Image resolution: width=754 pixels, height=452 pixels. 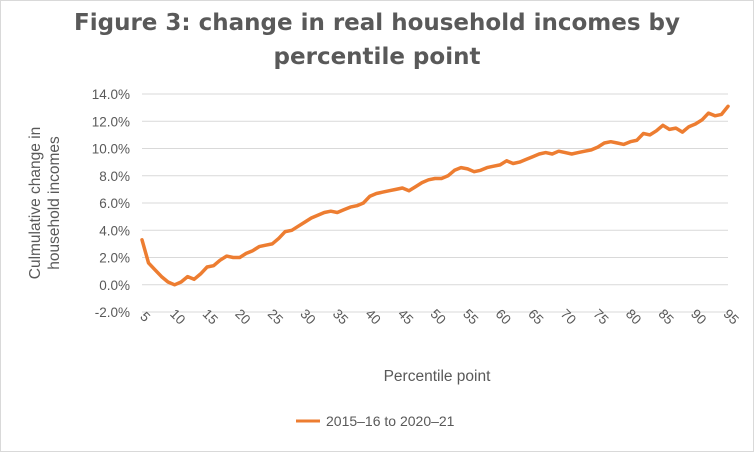 I want to click on y-tick-label: 10.0%, so click(x=111, y=149).